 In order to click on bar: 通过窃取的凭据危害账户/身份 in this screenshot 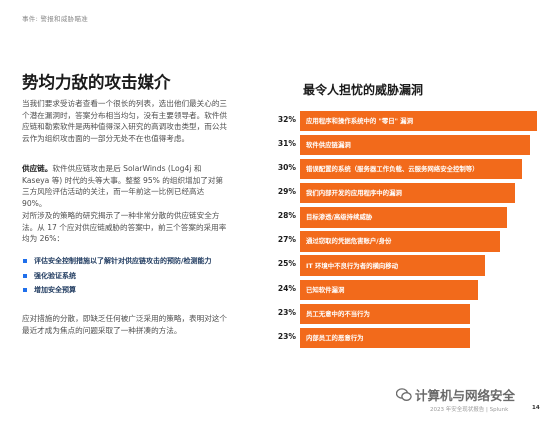, I will do `click(400, 241)`.